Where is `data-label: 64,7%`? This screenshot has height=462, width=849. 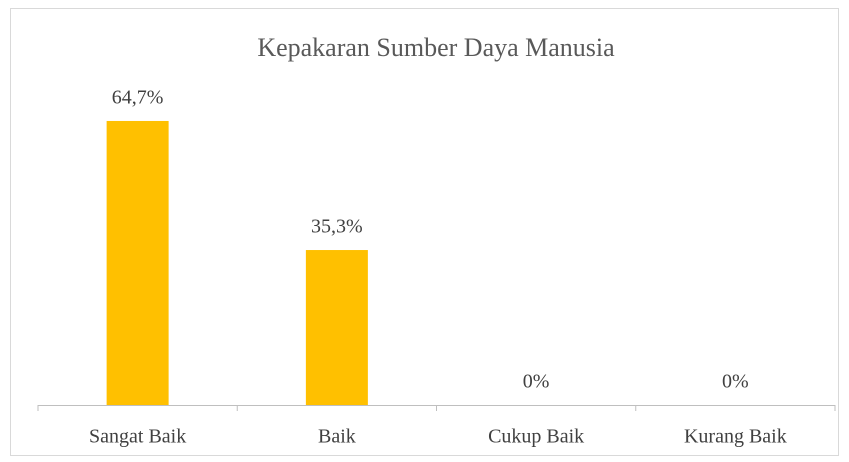
data-label: 64,7% is located at coordinates (138, 98).